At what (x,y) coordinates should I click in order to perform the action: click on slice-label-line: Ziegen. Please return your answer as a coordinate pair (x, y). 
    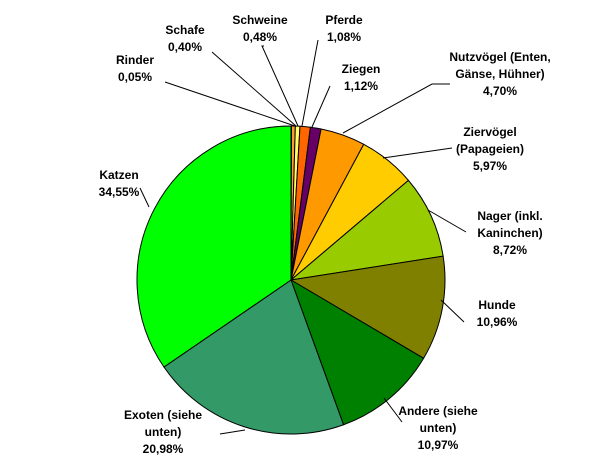
    Looking at the image, I should click on (361, 69).